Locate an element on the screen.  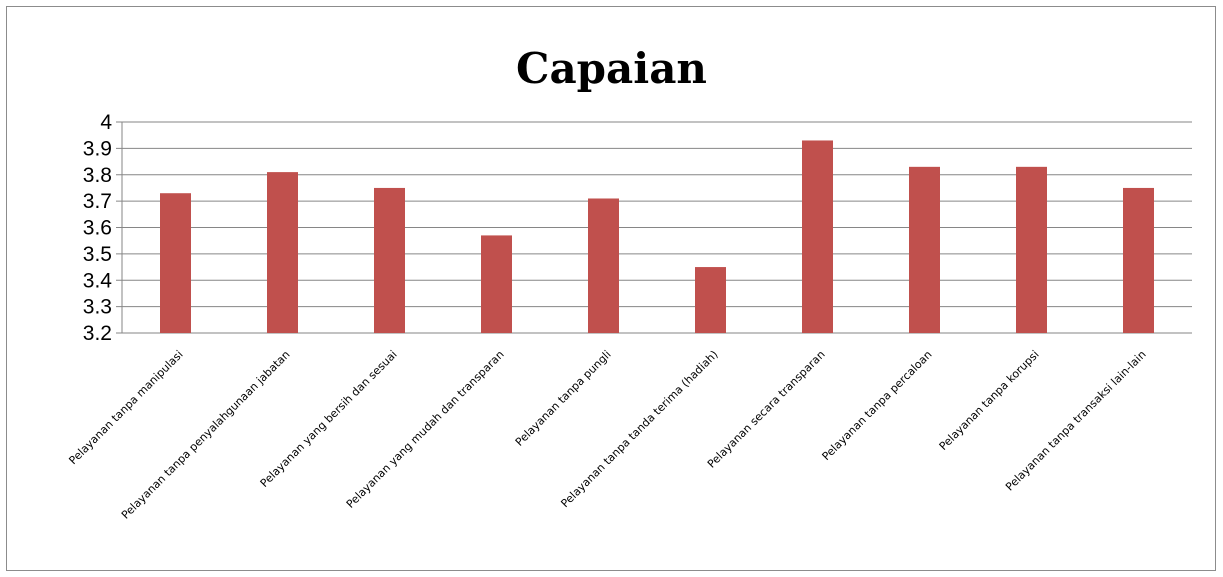
x-tick-label: Pelayanan tanpa manipulasi is located at coordinates (125, 407).